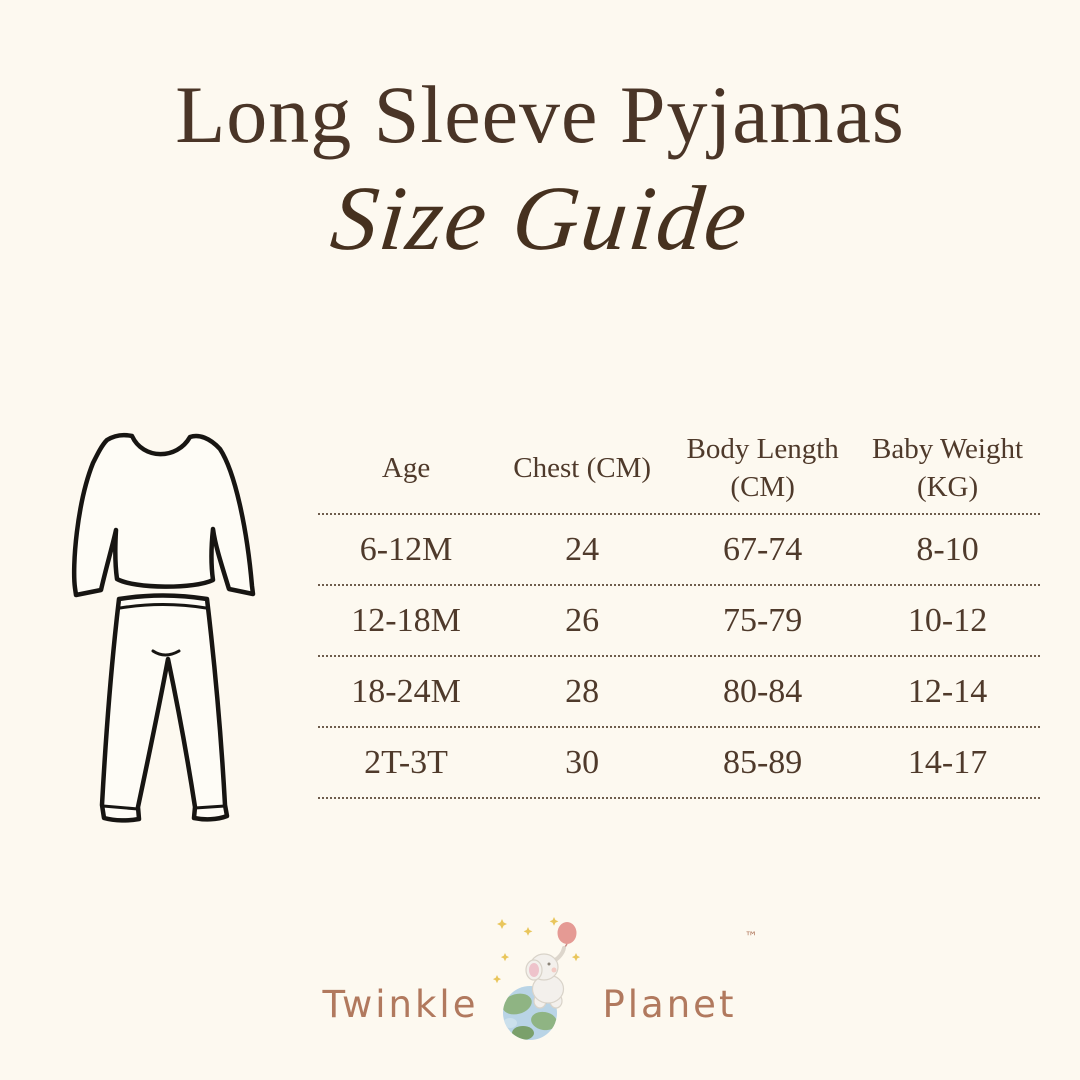 The height and width of the screenshot is (1080, 1080). Describe the element at coordinates (679, 550) in the screenshot. I see `table-row: 6-12M 24 67-74 8-10` at that location.